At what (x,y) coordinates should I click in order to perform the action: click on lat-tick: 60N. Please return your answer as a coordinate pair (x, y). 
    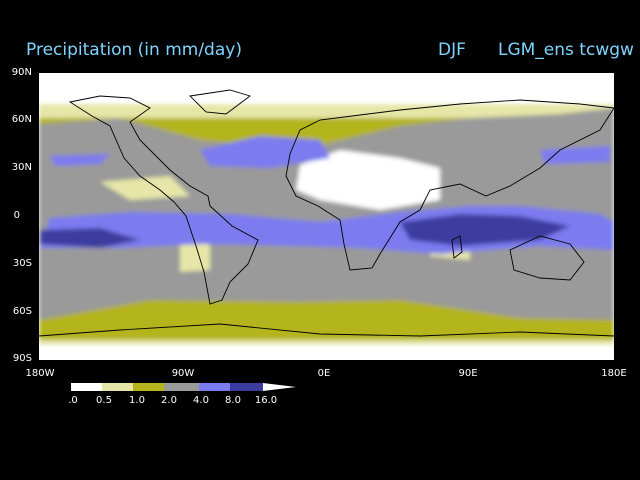
    Looking at the image, I should click on (21, 119).